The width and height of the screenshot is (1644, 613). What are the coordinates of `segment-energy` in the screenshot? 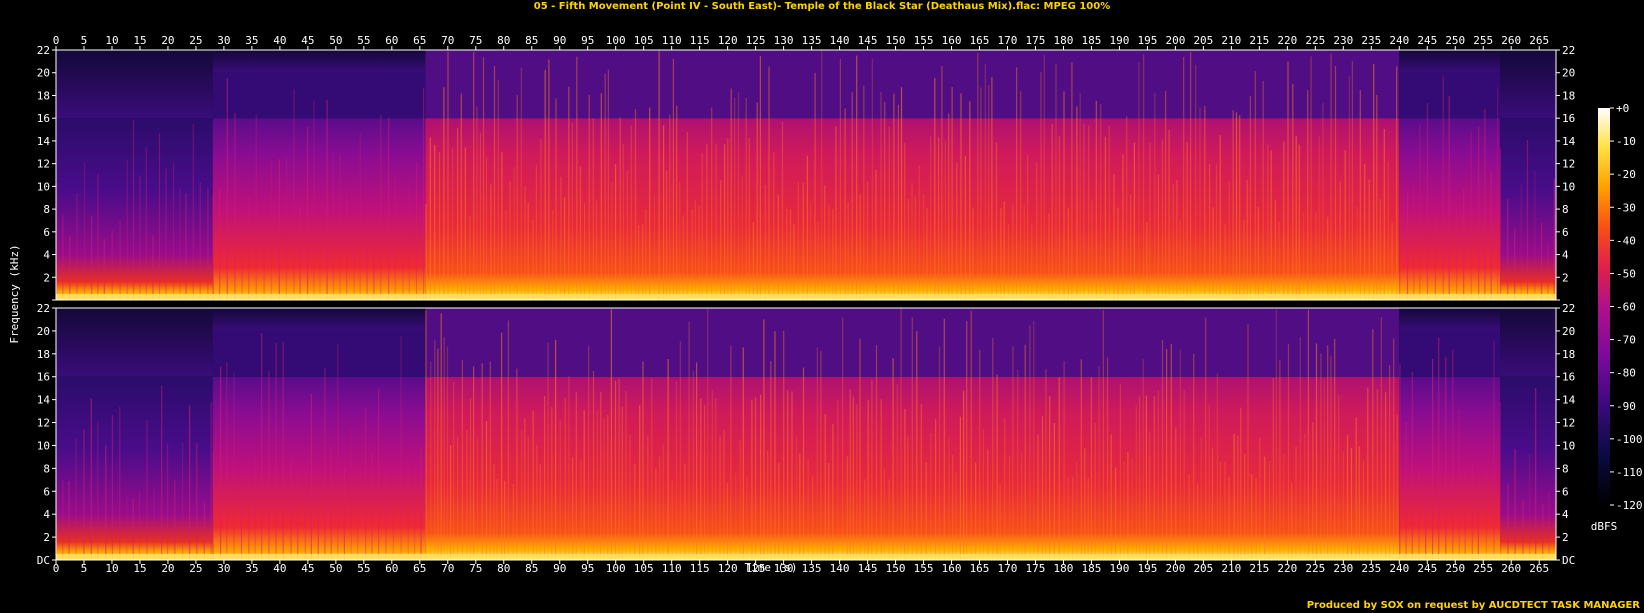 It's located at (134, 468).